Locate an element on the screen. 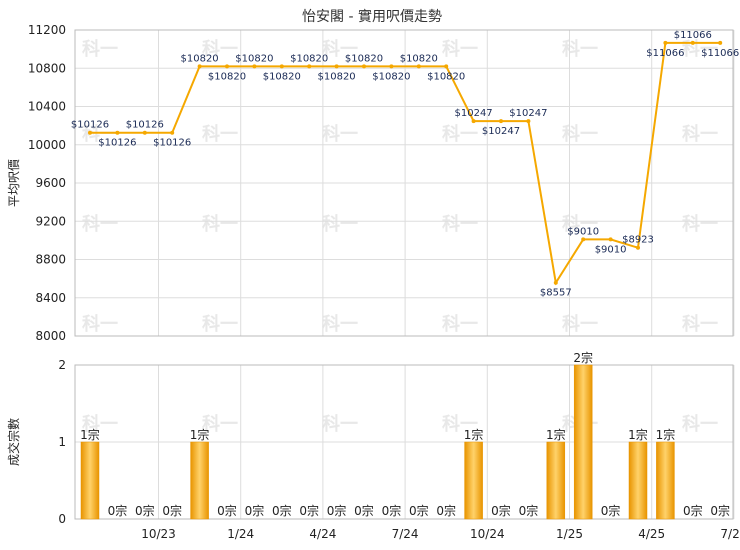 The height and width of the screenshot is (550, 740). x-tick-label: 1/25 is located at coordinates (569, 534).